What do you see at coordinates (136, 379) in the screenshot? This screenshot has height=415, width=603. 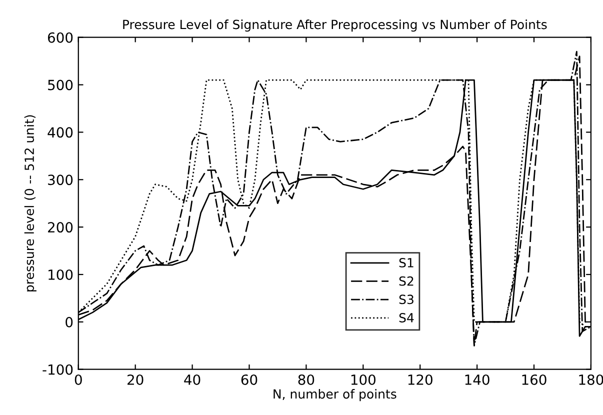 I see `x-tick-label: 20` at bounding box center [136, 379].